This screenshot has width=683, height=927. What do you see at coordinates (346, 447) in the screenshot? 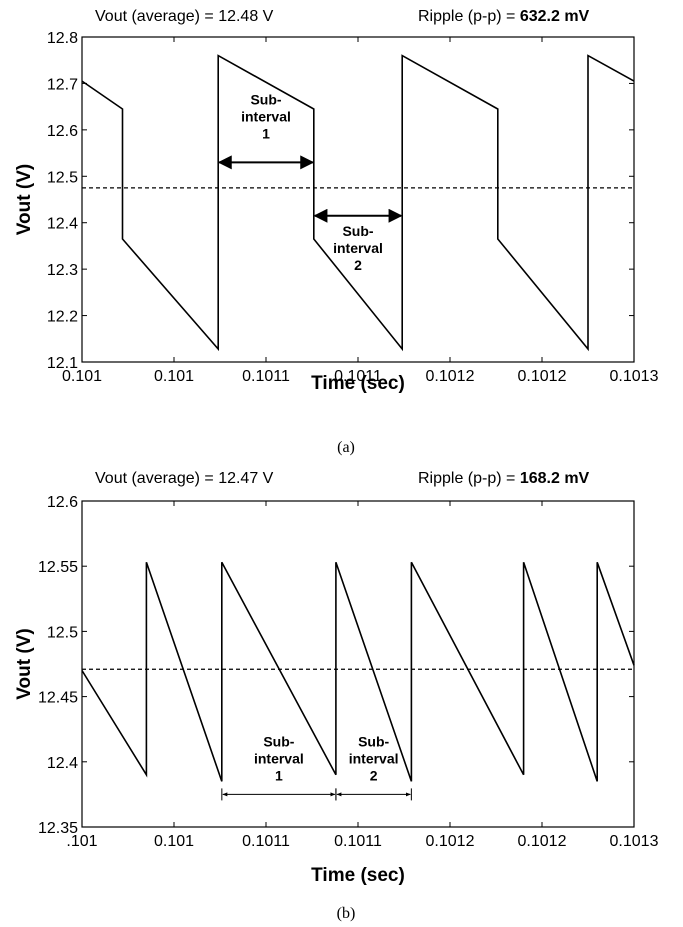
I see `figure-caption: (a)` at bounding box center [346, 447].